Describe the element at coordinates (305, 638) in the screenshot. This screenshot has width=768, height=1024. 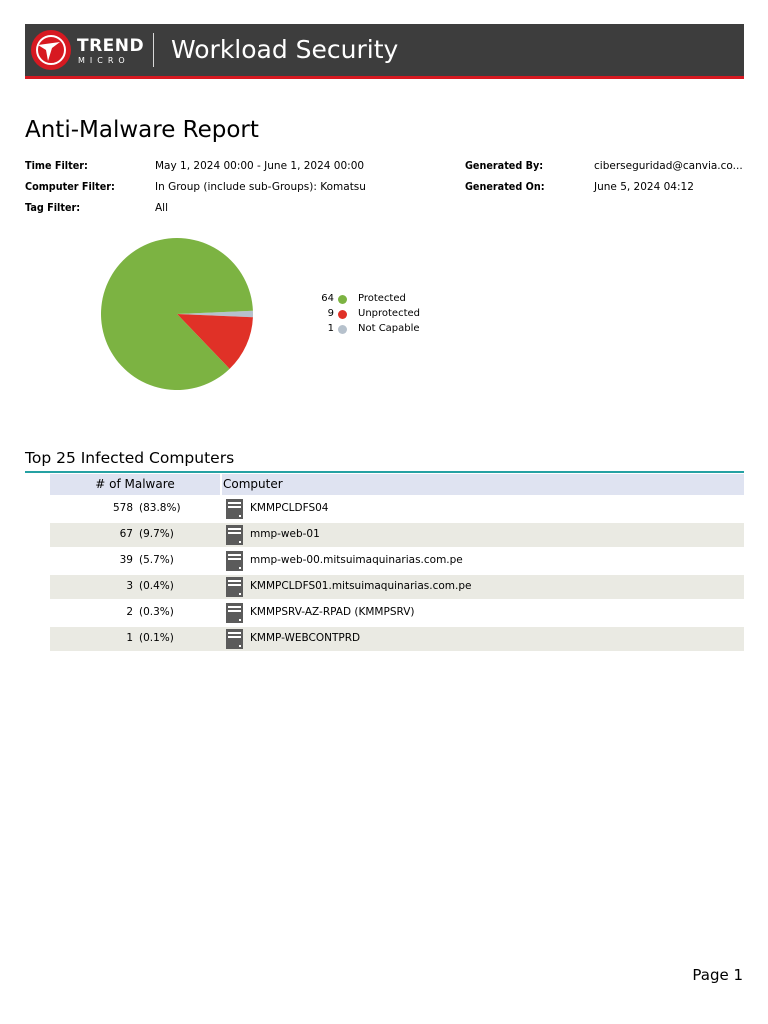
I see `computer-name: KMMP-WEBCONTPRD` at that location.